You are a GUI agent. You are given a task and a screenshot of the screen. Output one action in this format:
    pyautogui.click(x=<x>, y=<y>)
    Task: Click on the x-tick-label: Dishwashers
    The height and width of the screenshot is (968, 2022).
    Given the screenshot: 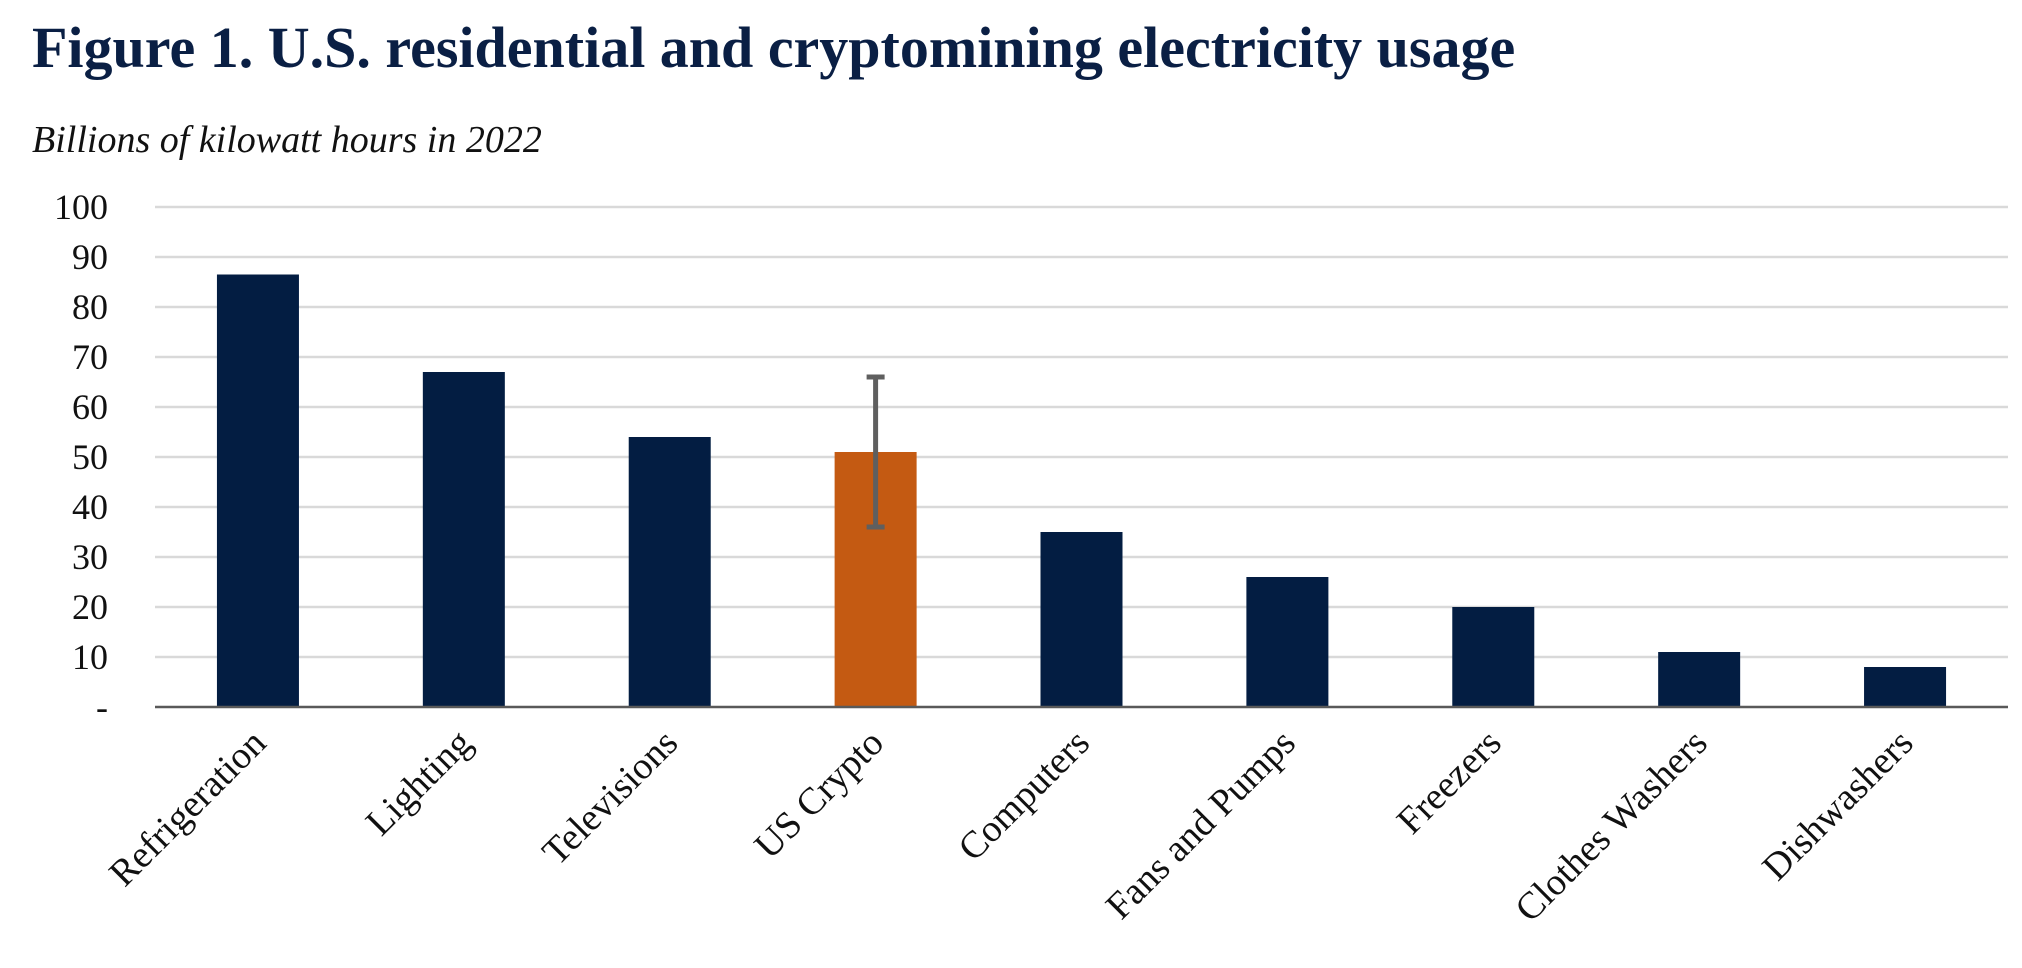 What is the action you would take?
    pyautogui.click(x=1837, y=805)
    